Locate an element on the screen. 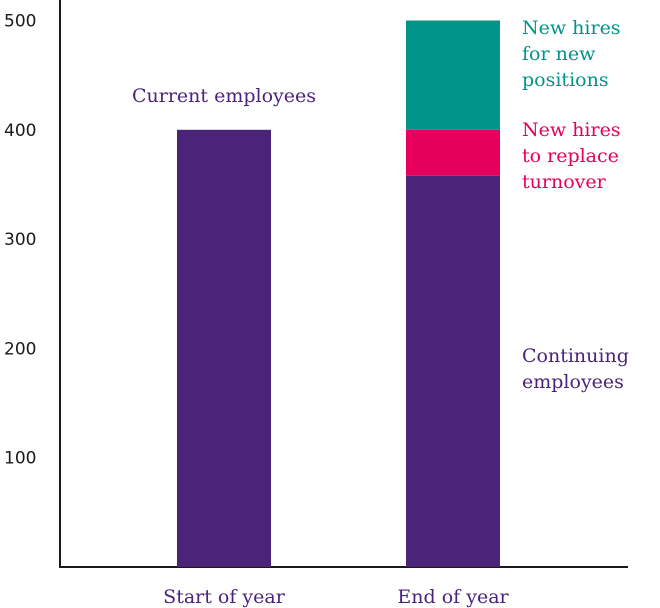  annotation-label: Continuing employees is located at coordinates (575, 369).